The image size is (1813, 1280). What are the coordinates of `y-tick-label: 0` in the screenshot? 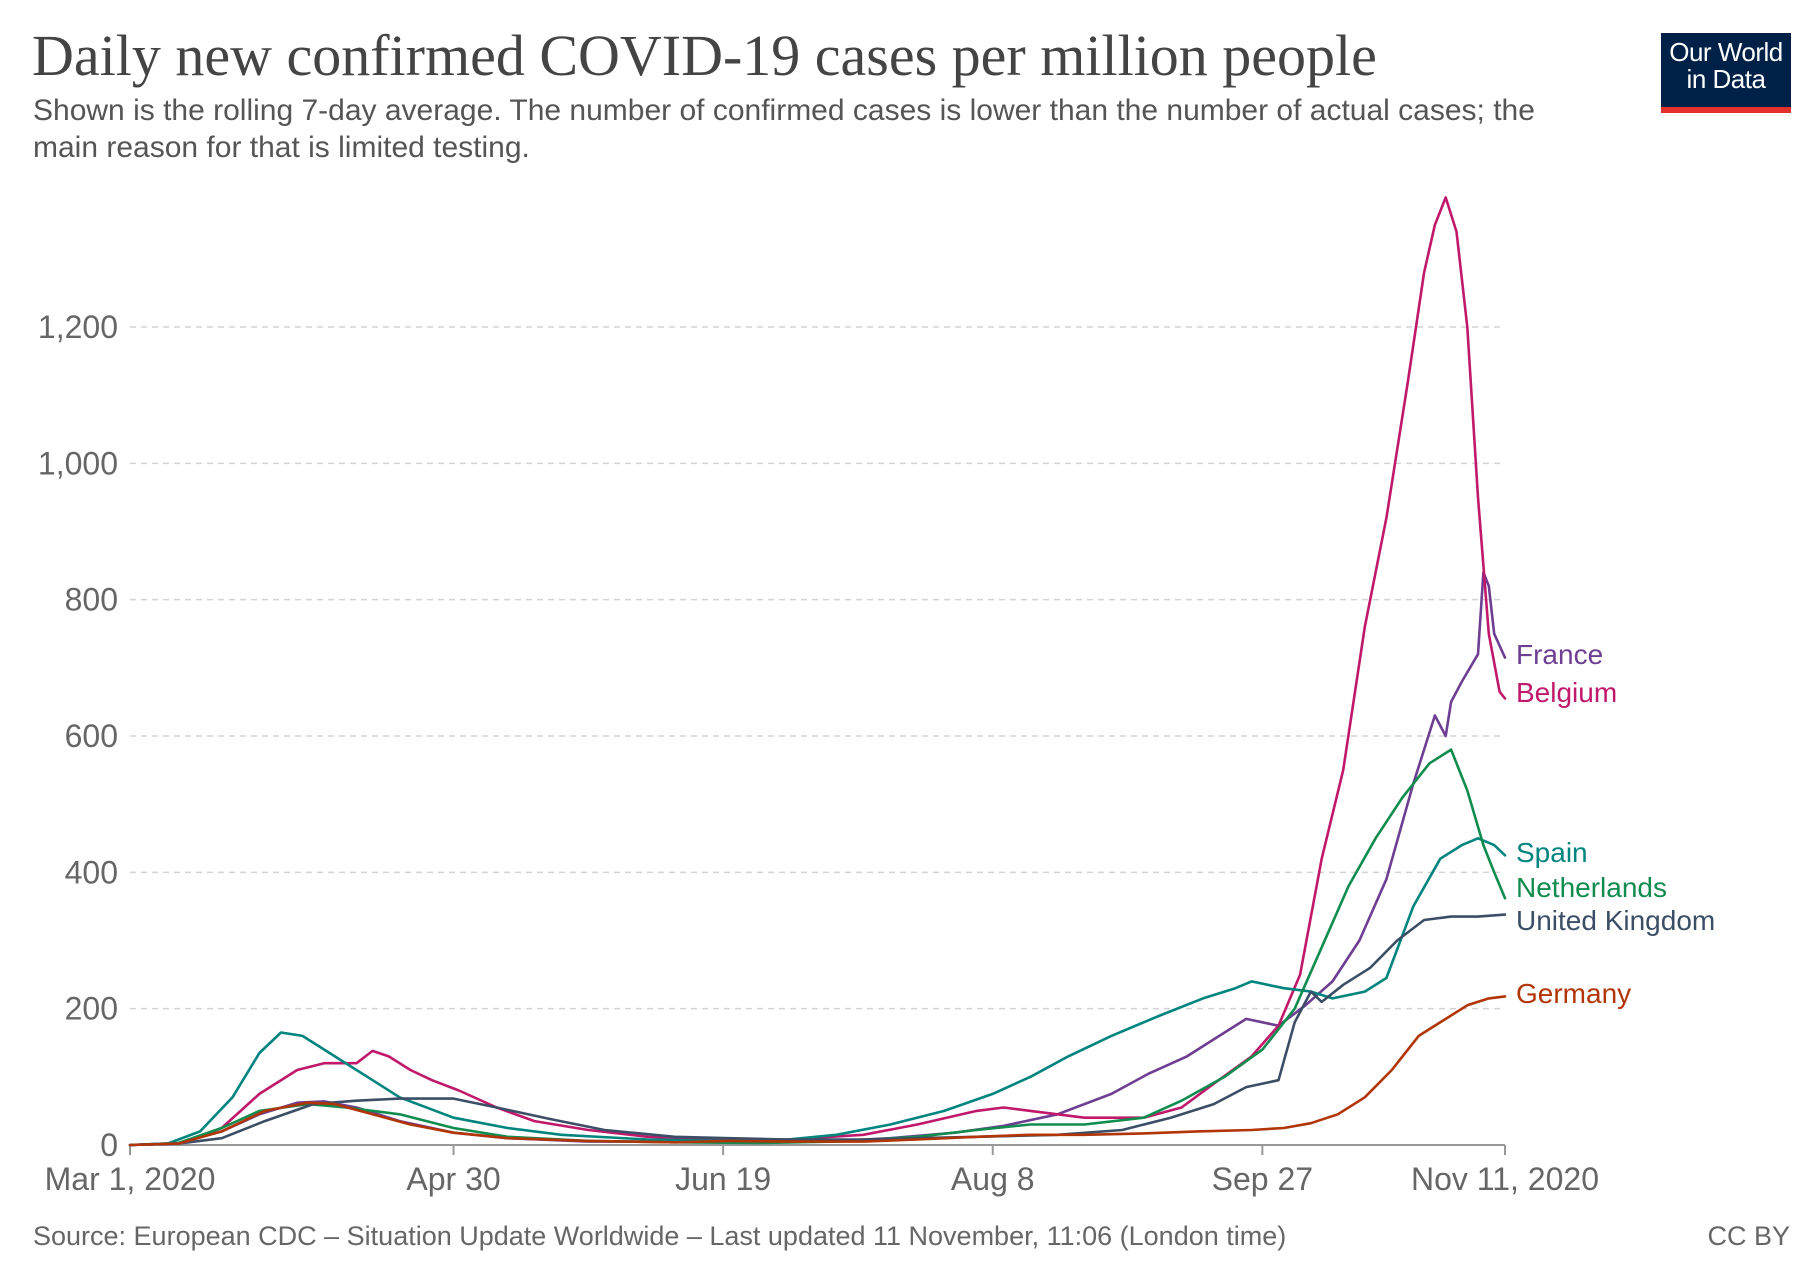 It's located at (109, 1145).